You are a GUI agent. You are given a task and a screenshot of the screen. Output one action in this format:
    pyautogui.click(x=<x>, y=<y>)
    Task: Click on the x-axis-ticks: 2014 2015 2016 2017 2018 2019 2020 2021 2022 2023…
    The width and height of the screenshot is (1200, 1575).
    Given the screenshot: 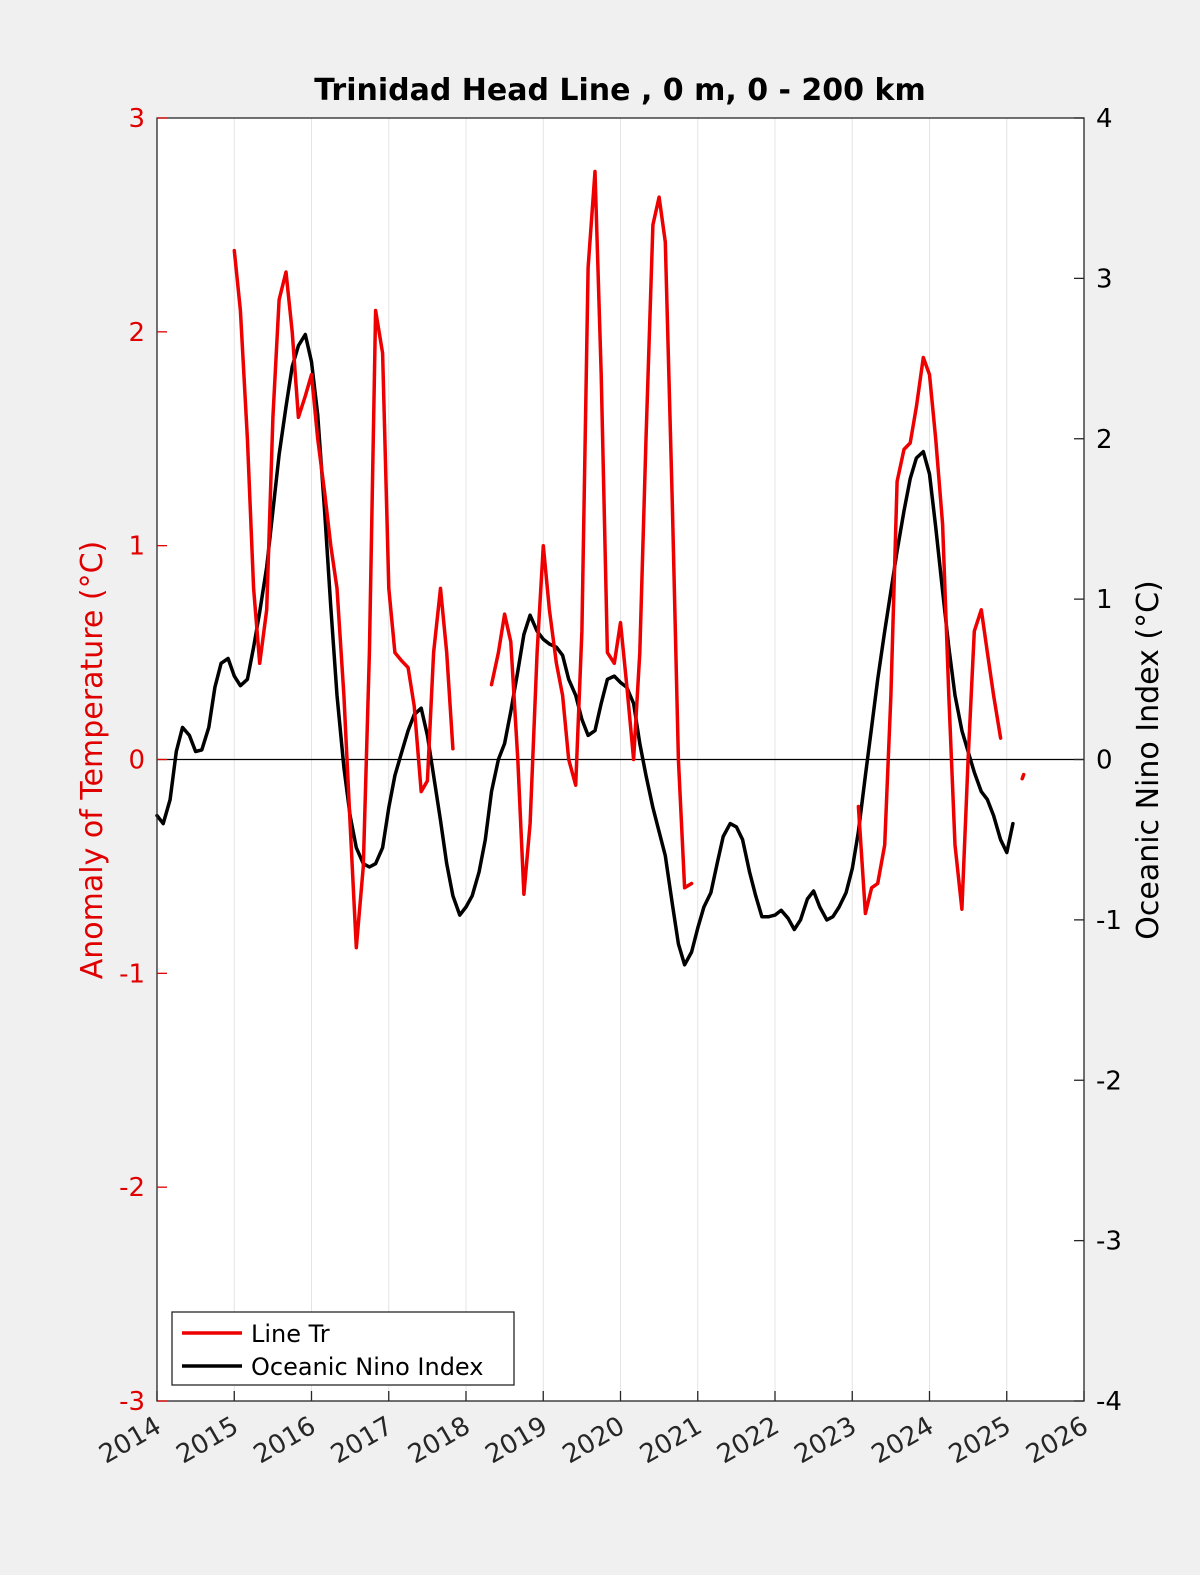 What is the action you would take?
    pyautogui.click(x=594, y=1430)
    